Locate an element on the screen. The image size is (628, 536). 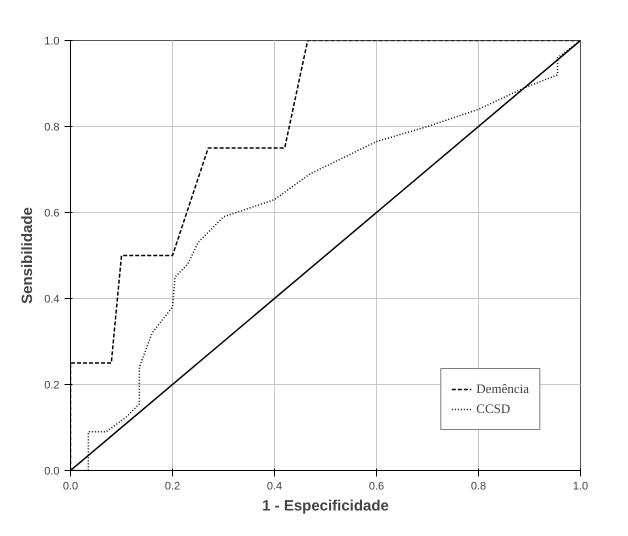
x-tick-label: 0.4 is located at coordinates (274, 486).